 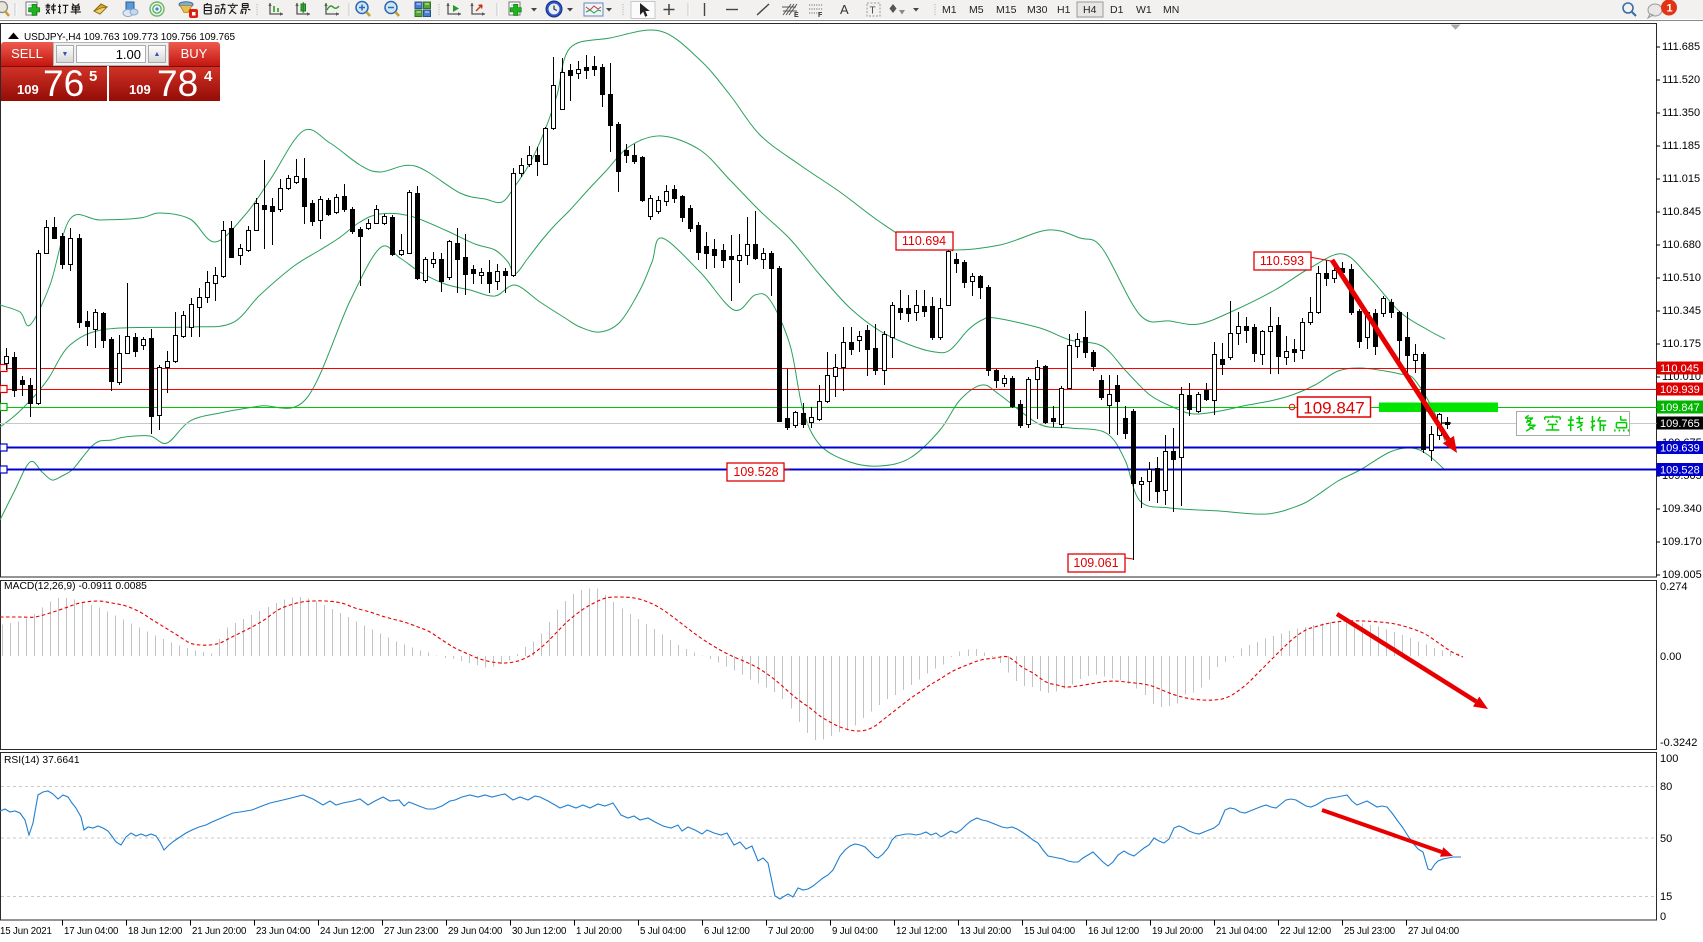 I want to click on svg-text: 13 Jul 20:00, so click(x=986, y=931).